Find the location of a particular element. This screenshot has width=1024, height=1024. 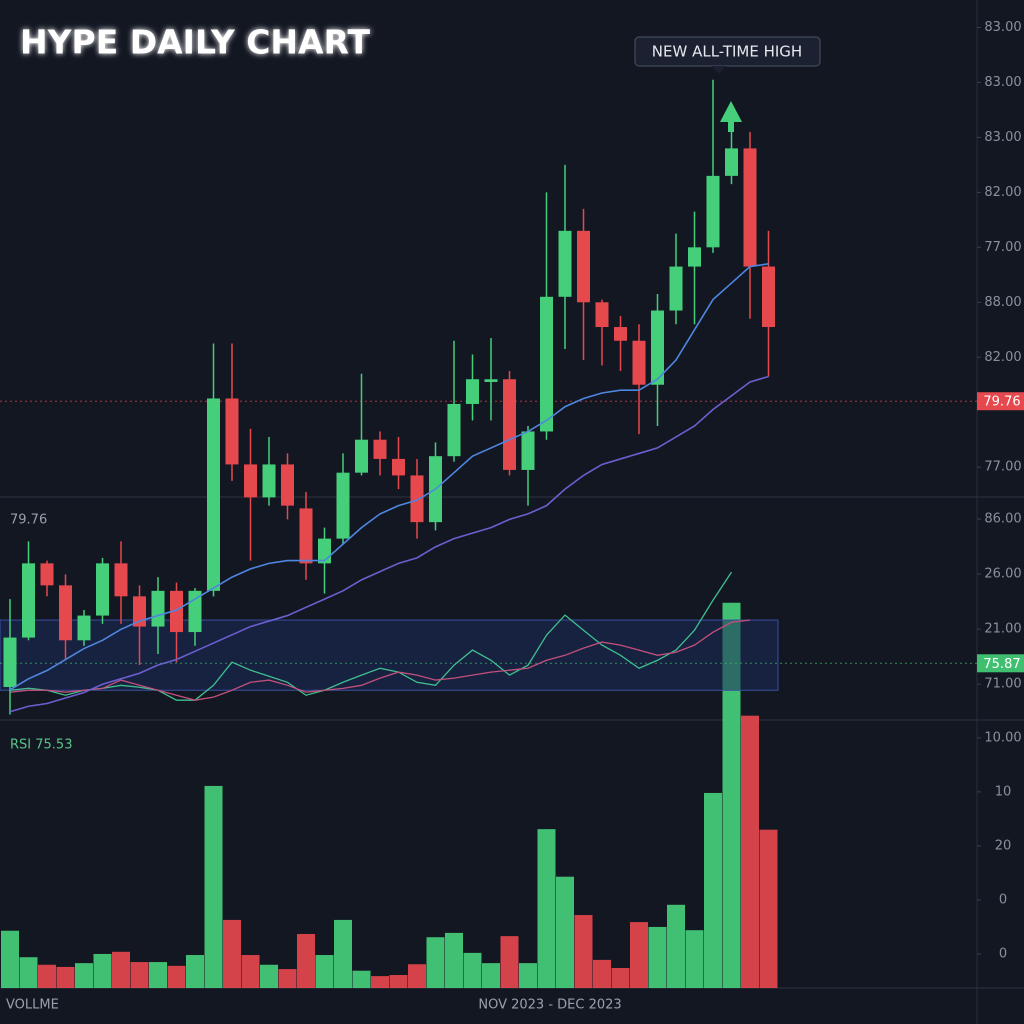

level-tag is located at coordinates (1000, 663).